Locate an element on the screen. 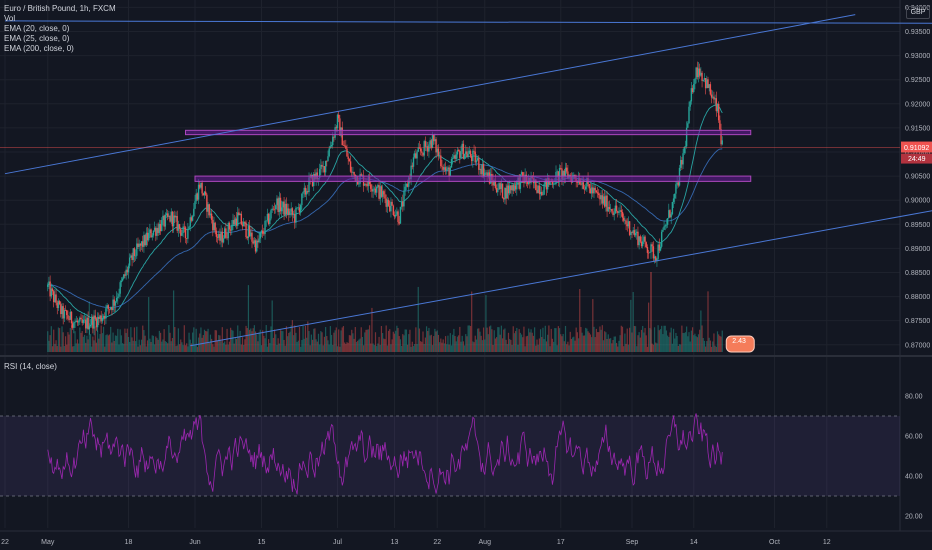 The image size is (932, 550). rsi-label: RSI (14, close) is located at coordinates (30, 366).